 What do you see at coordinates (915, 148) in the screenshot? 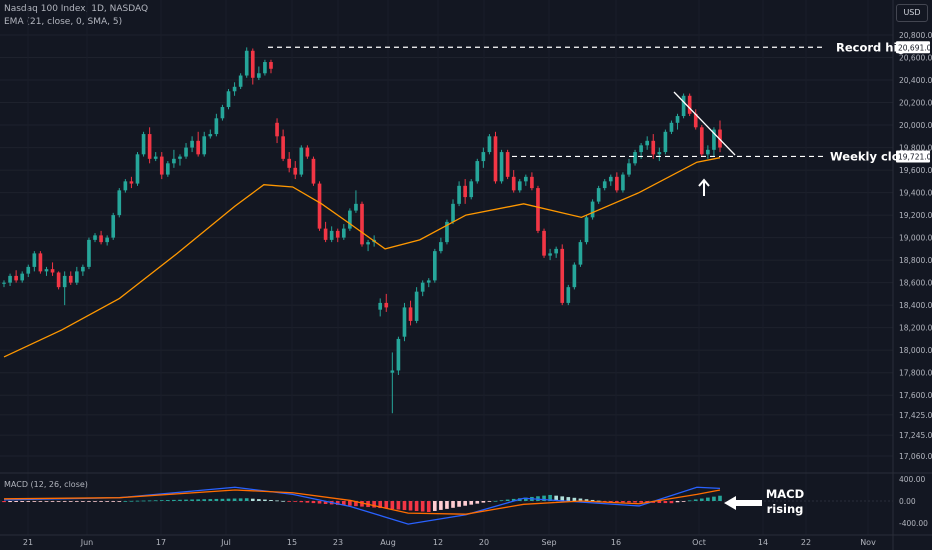
I see `price-tick-label: 19,800.00` at bounding box center [915, 148].